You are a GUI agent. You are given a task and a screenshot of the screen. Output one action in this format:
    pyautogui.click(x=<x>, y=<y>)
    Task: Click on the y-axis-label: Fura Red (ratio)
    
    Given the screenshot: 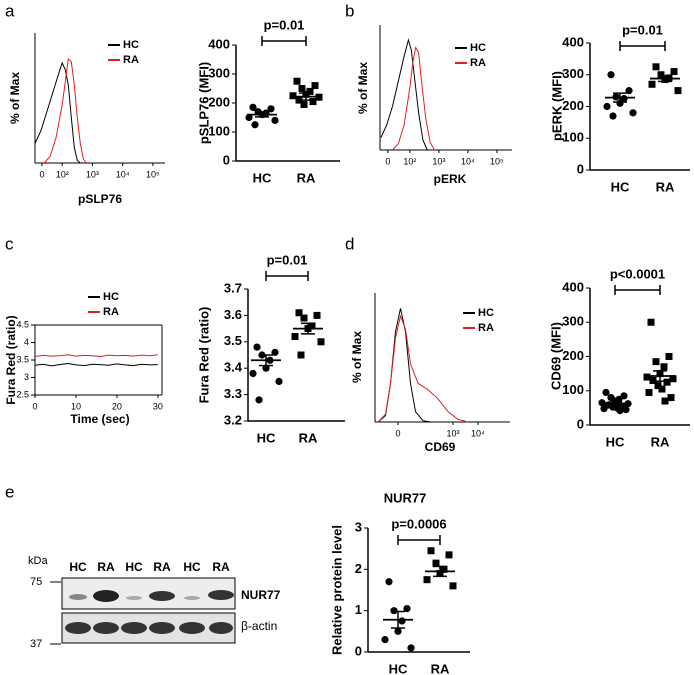 What is the action you would take?
    pyautogui.click(x=203, y=355)
    